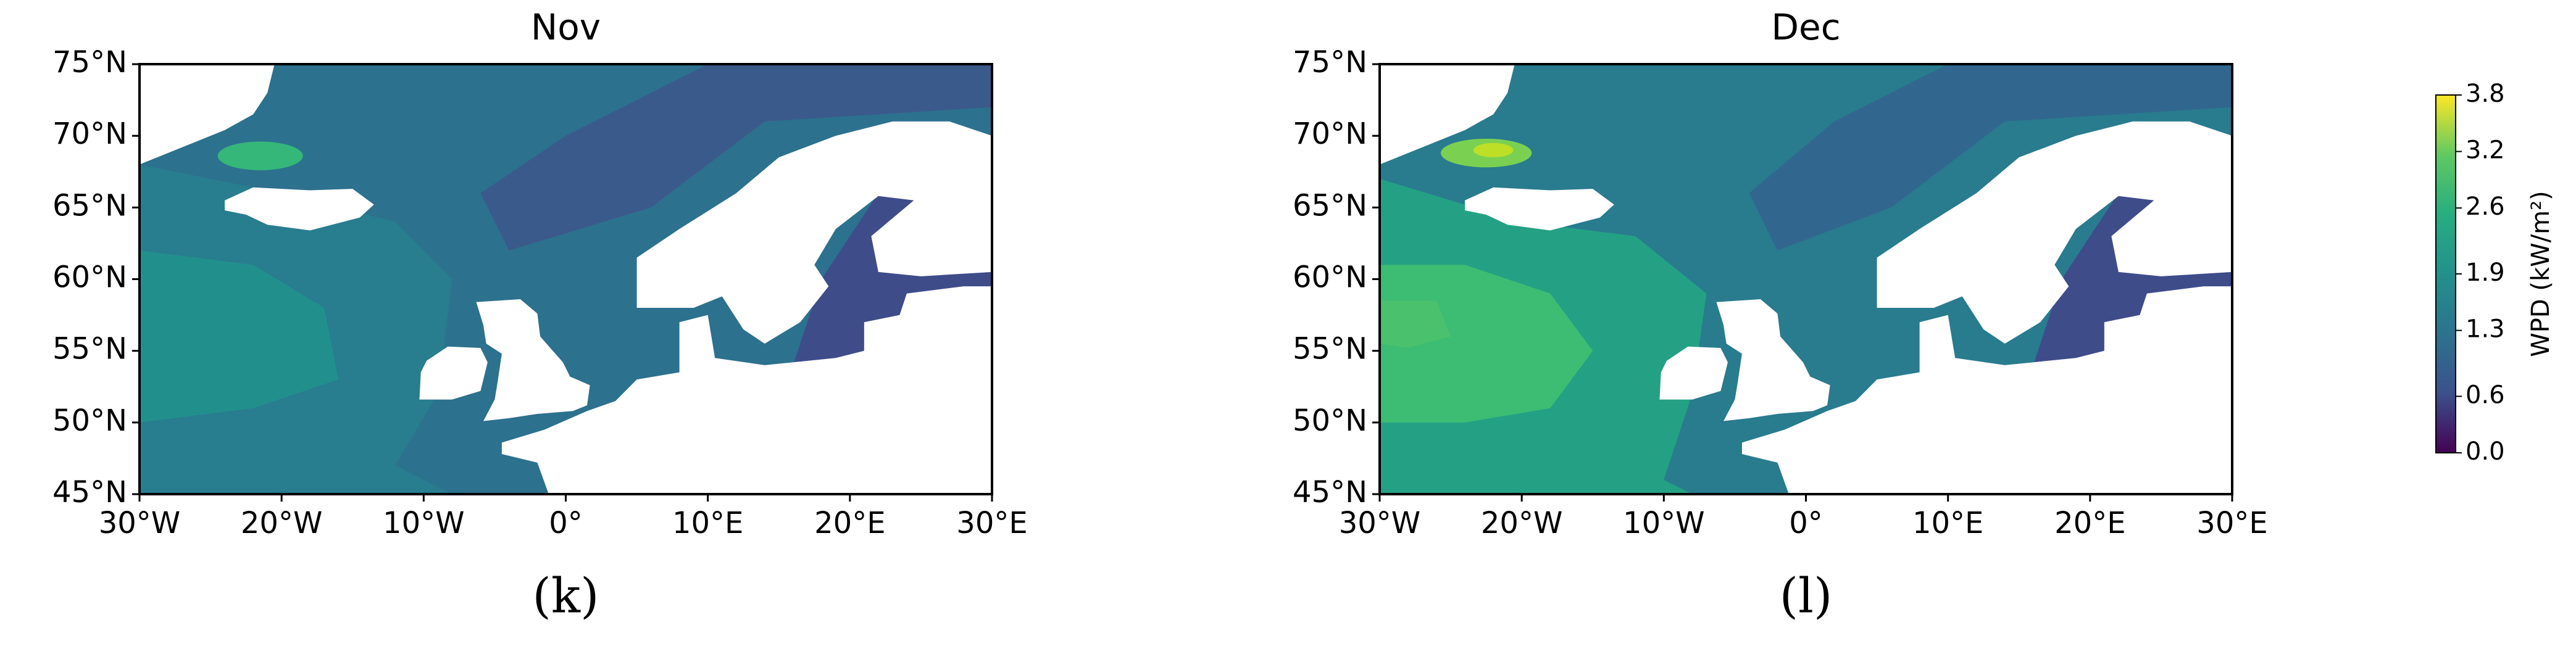 The image size is (2576, 649). Describe the element at coordinates (2485, 329) in the screenshot. I see `colorbar-tick-label: 1.3` at that location.